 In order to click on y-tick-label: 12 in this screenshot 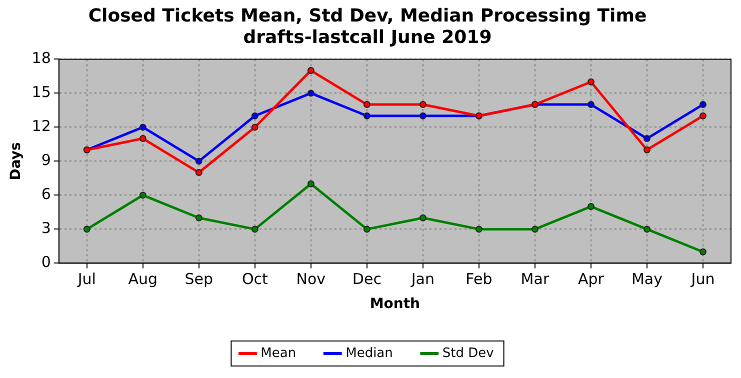, I will do `click(41, 126)`.